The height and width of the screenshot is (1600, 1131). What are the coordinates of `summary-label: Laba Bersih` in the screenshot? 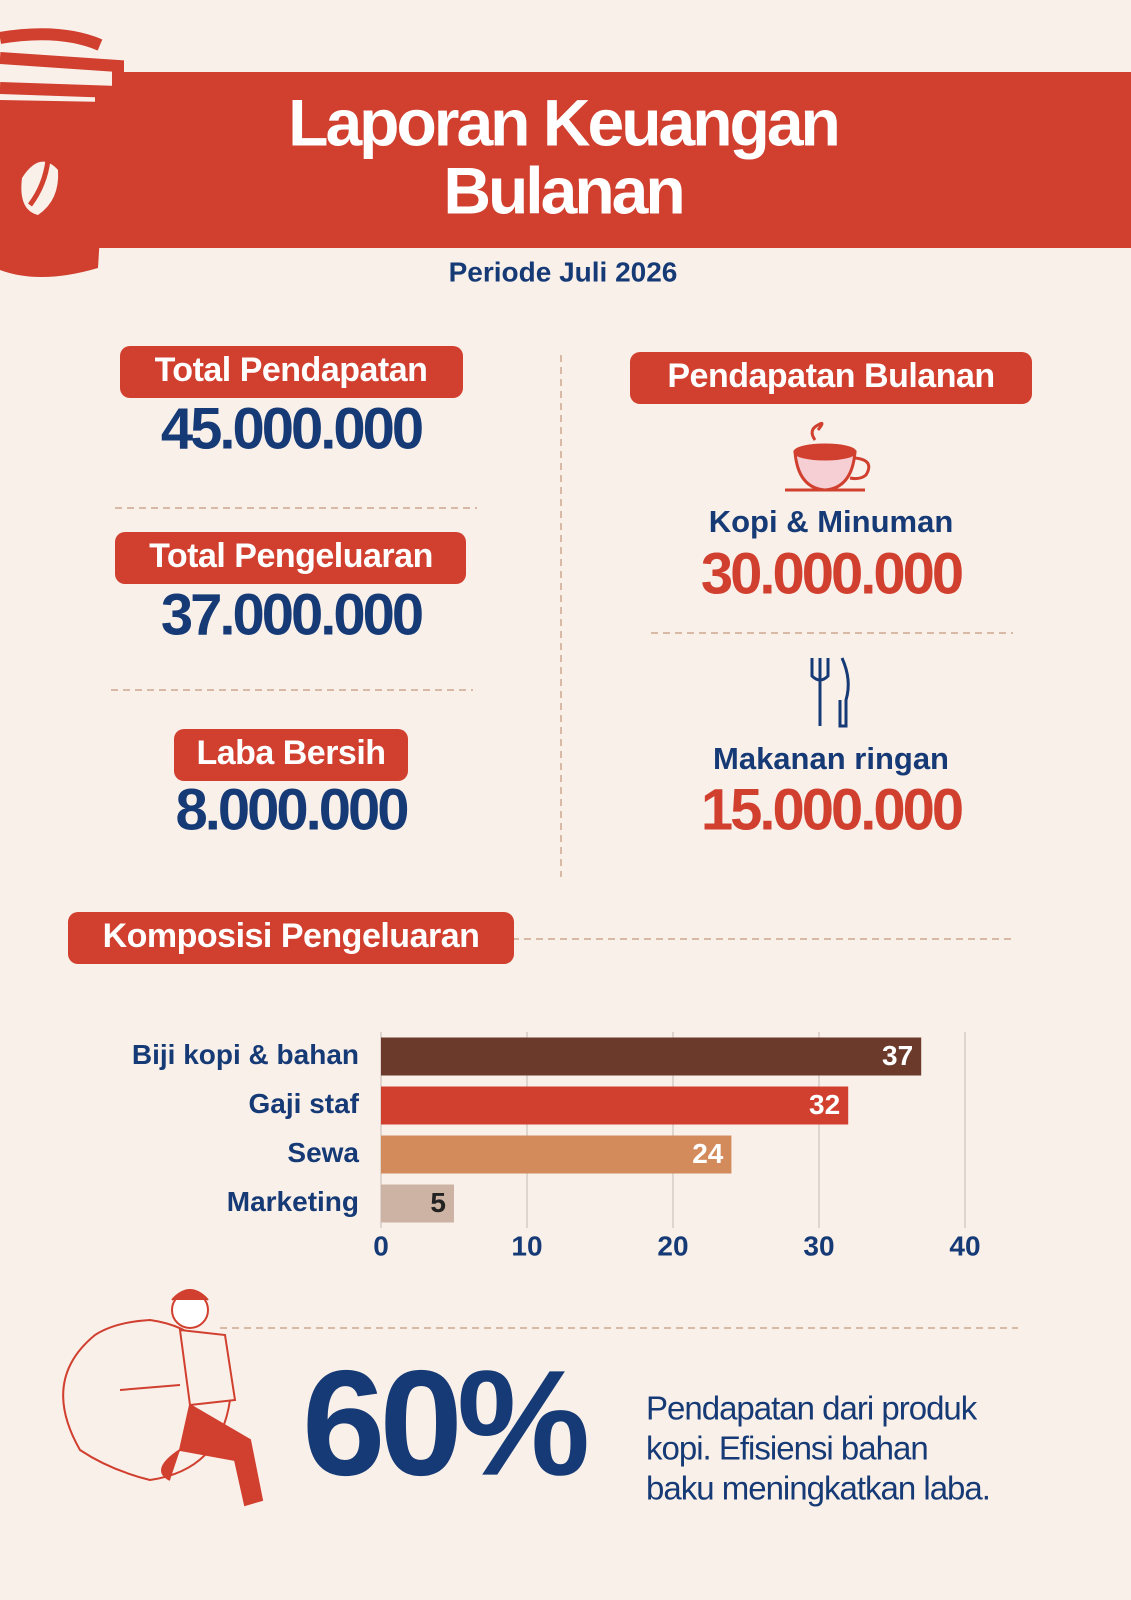 It's located at (290, 753).